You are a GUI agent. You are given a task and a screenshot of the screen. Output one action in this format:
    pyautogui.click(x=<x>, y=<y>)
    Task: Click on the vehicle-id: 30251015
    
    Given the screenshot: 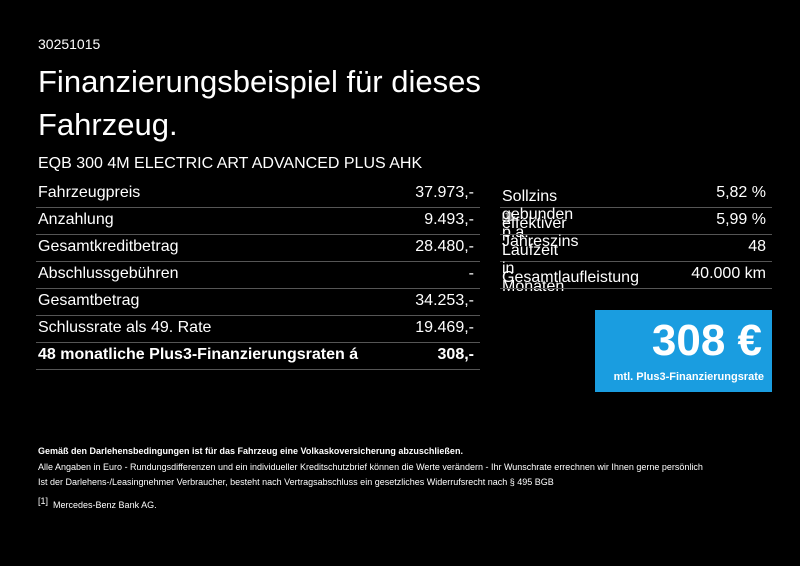 What is the action you would take?
    pyautogui.click(x=69, y=44)
    